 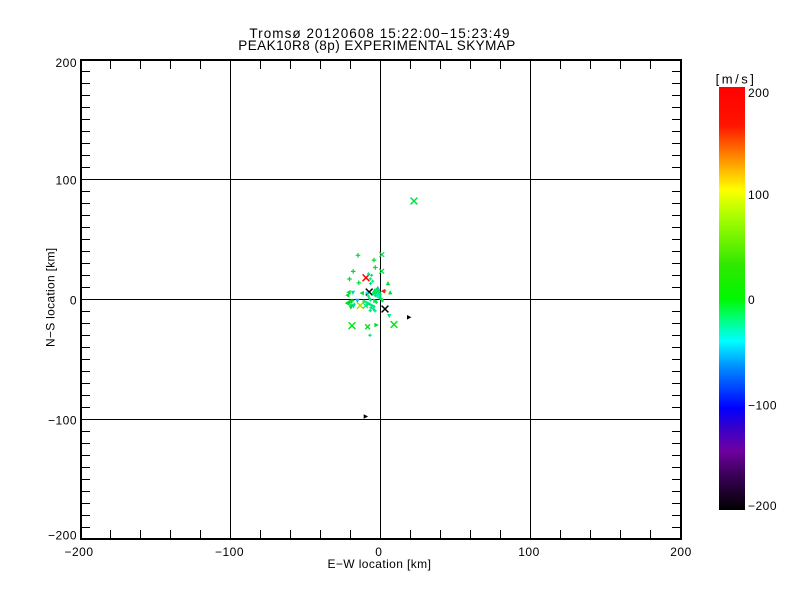 I want to click on svg-text:PEAK10R8 (8p) EXPERIMENTAL SKY: PEAK10R8 (8p) EXPERIMENTAL SKYMAP, so click(x=376, y=45).